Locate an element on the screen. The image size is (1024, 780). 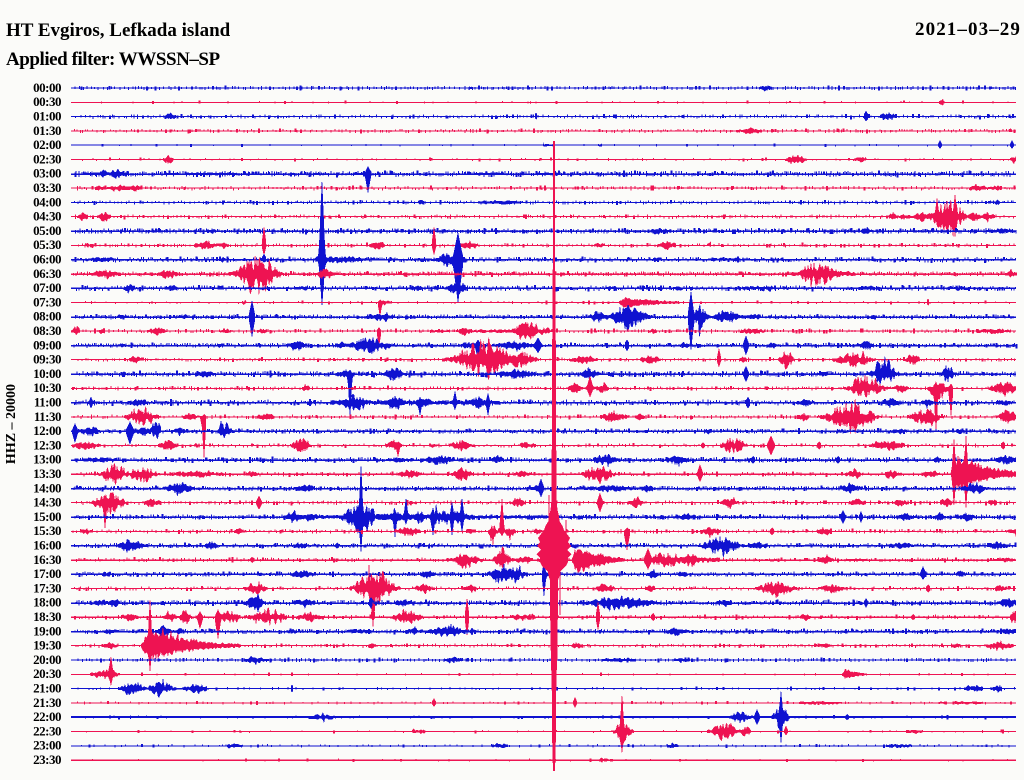
svg-text: 15:00 is located at coordinates (47, 516).